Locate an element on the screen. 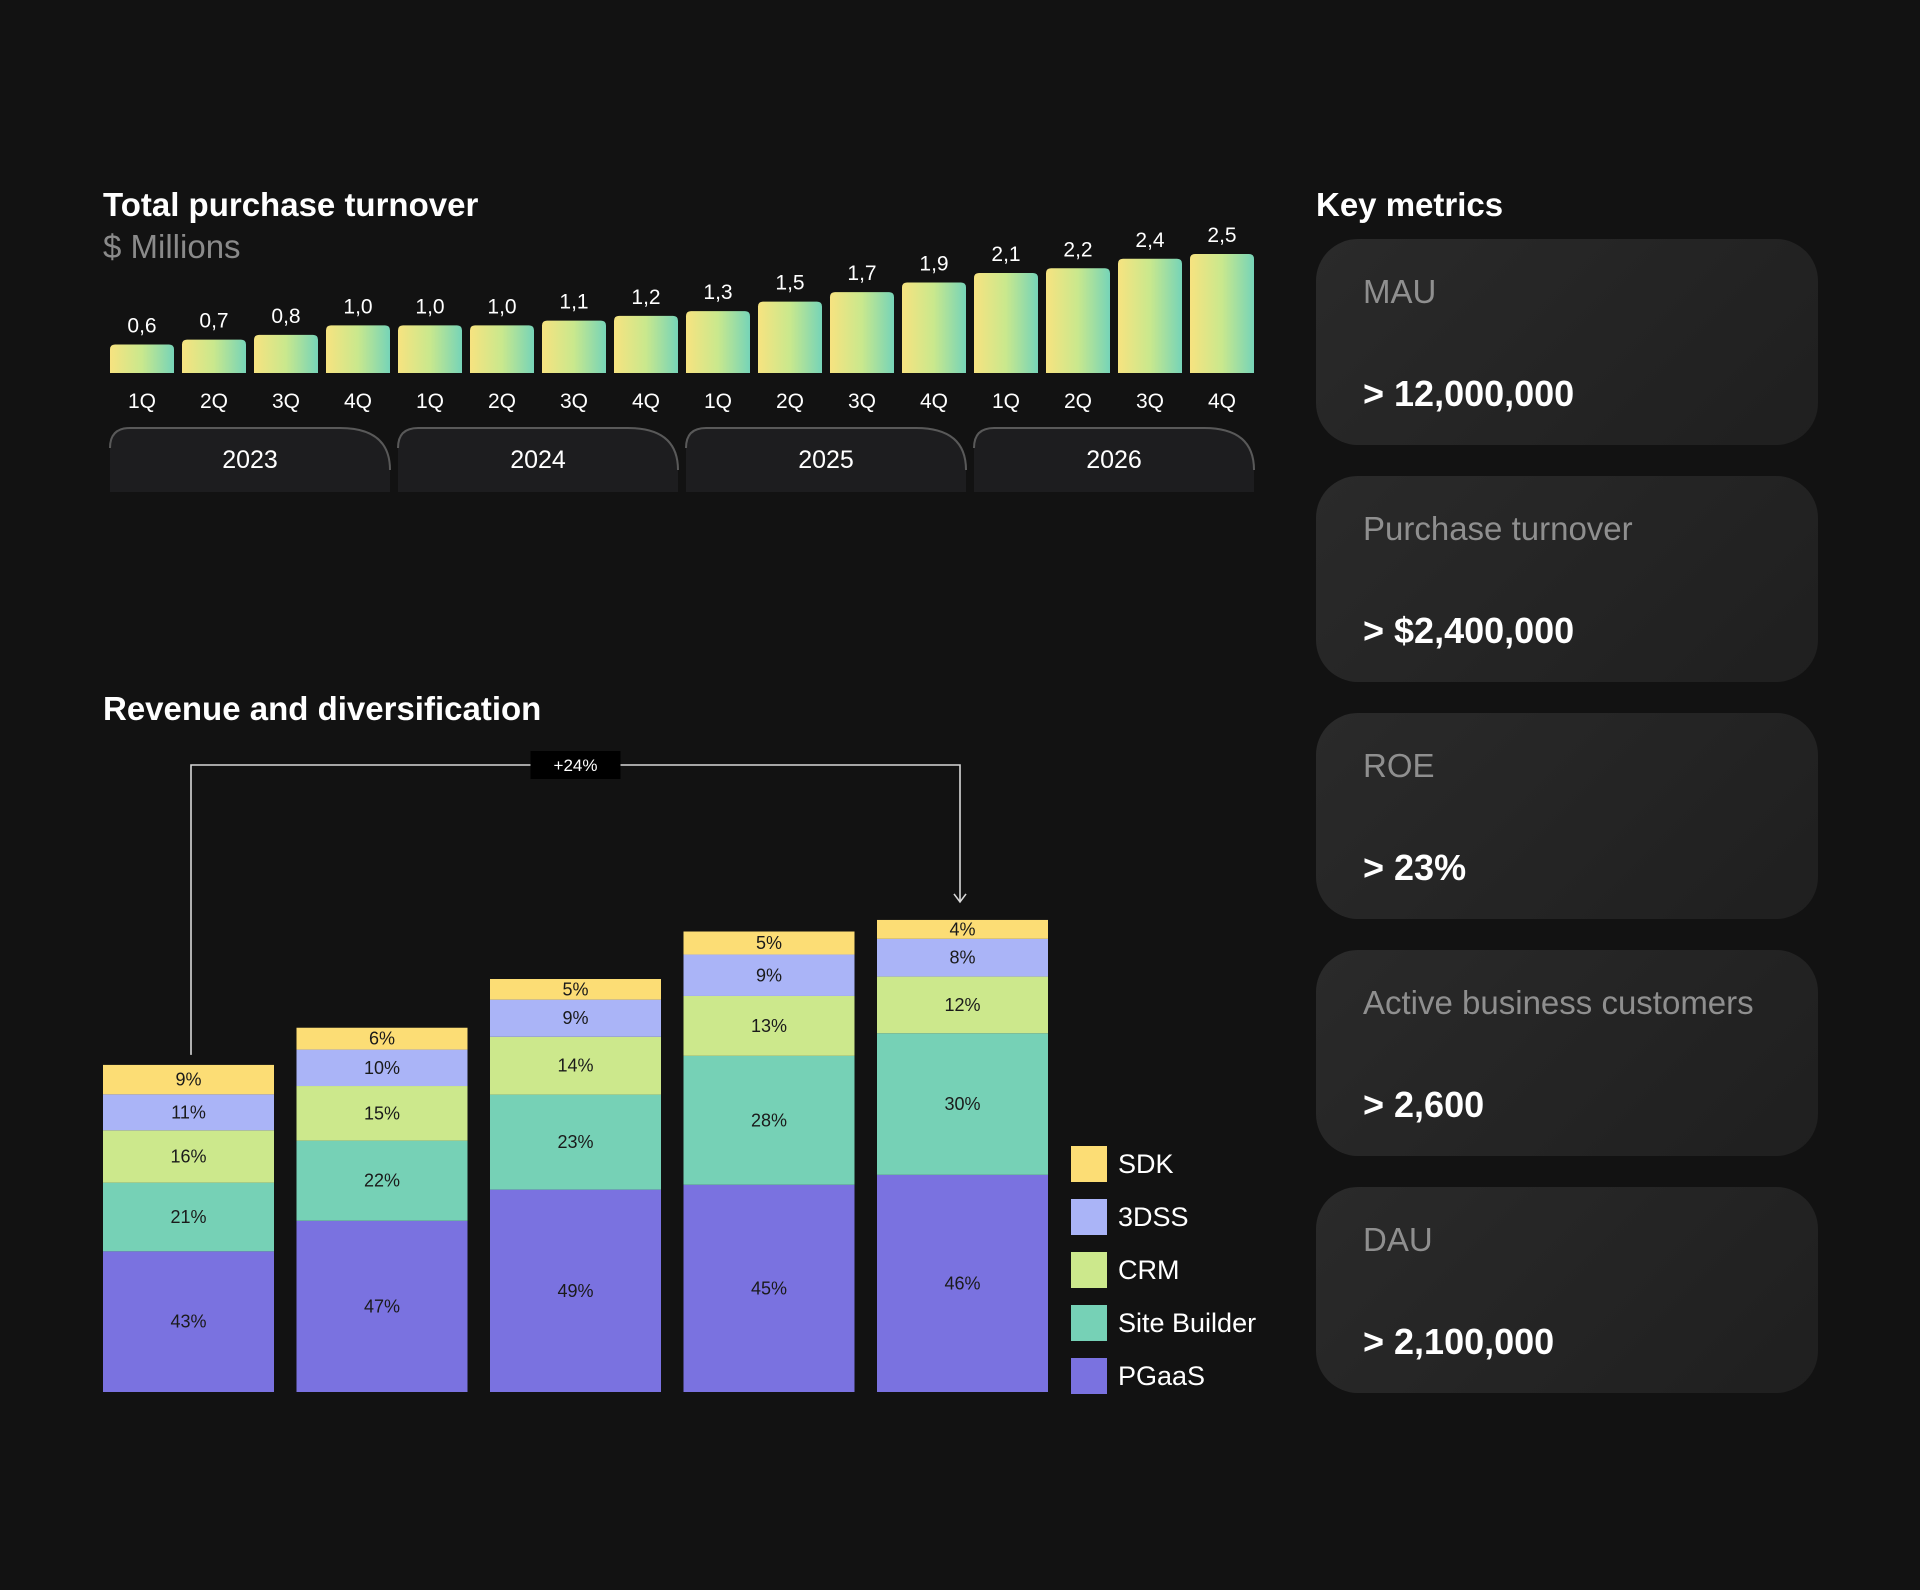 Image resolution: width=1920 pixels, height=1590 pixels. metric-value: > 2,100,000 is located at coordinates (1459, 1341).